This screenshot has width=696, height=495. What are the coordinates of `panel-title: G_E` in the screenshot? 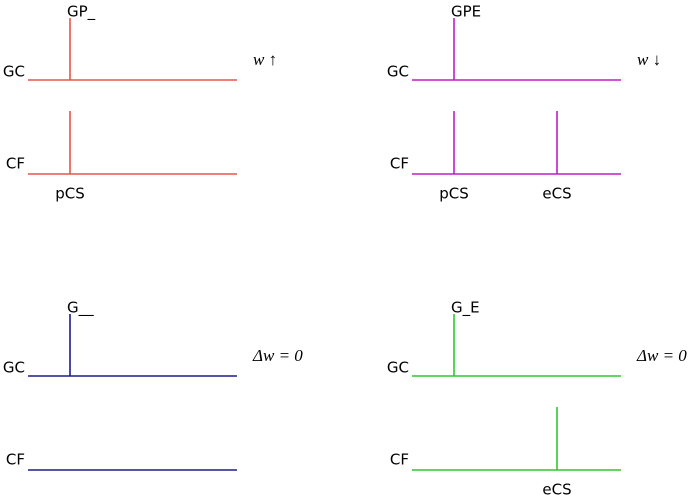 It's located at (465, 308).